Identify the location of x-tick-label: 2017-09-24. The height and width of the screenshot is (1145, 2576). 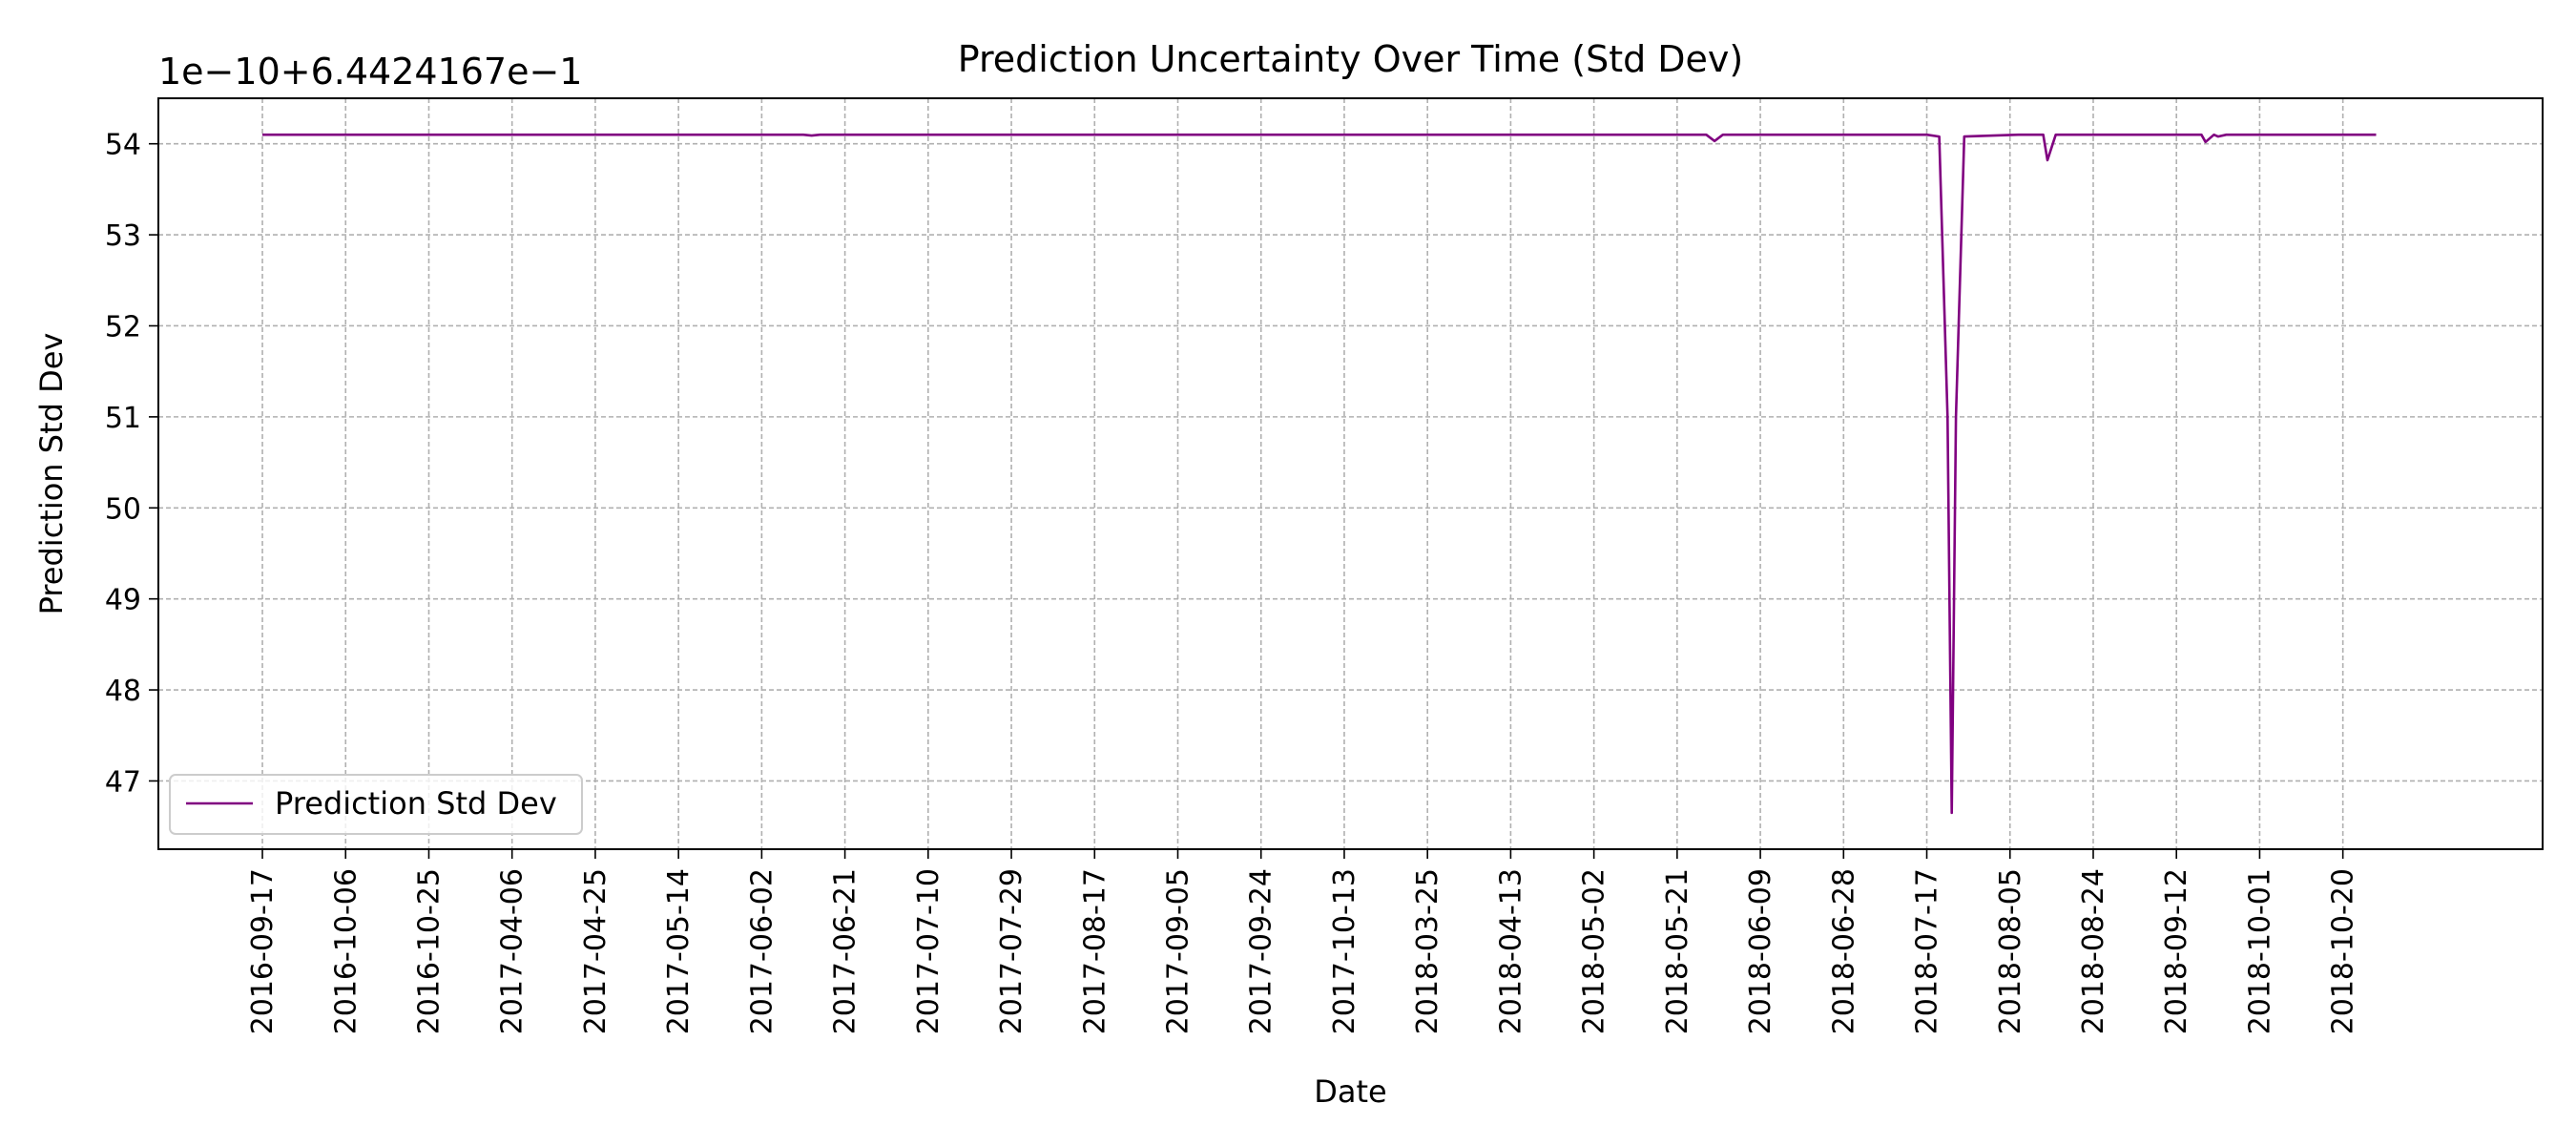
(1261, 951).